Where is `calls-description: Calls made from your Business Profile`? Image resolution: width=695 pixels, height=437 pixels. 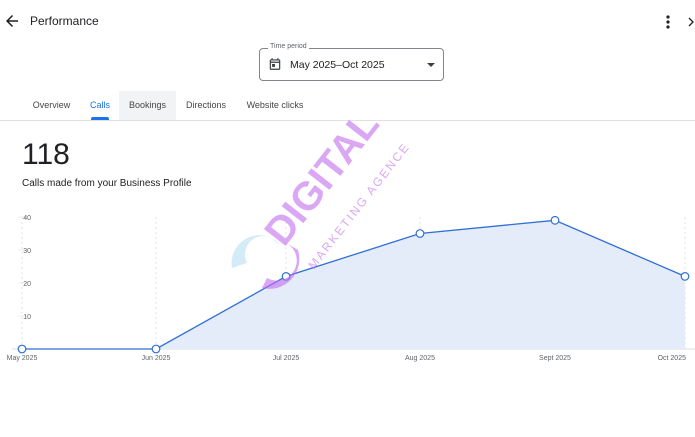 calls-description: Calls made from your Business Profile is located at coordinates (107, 183).